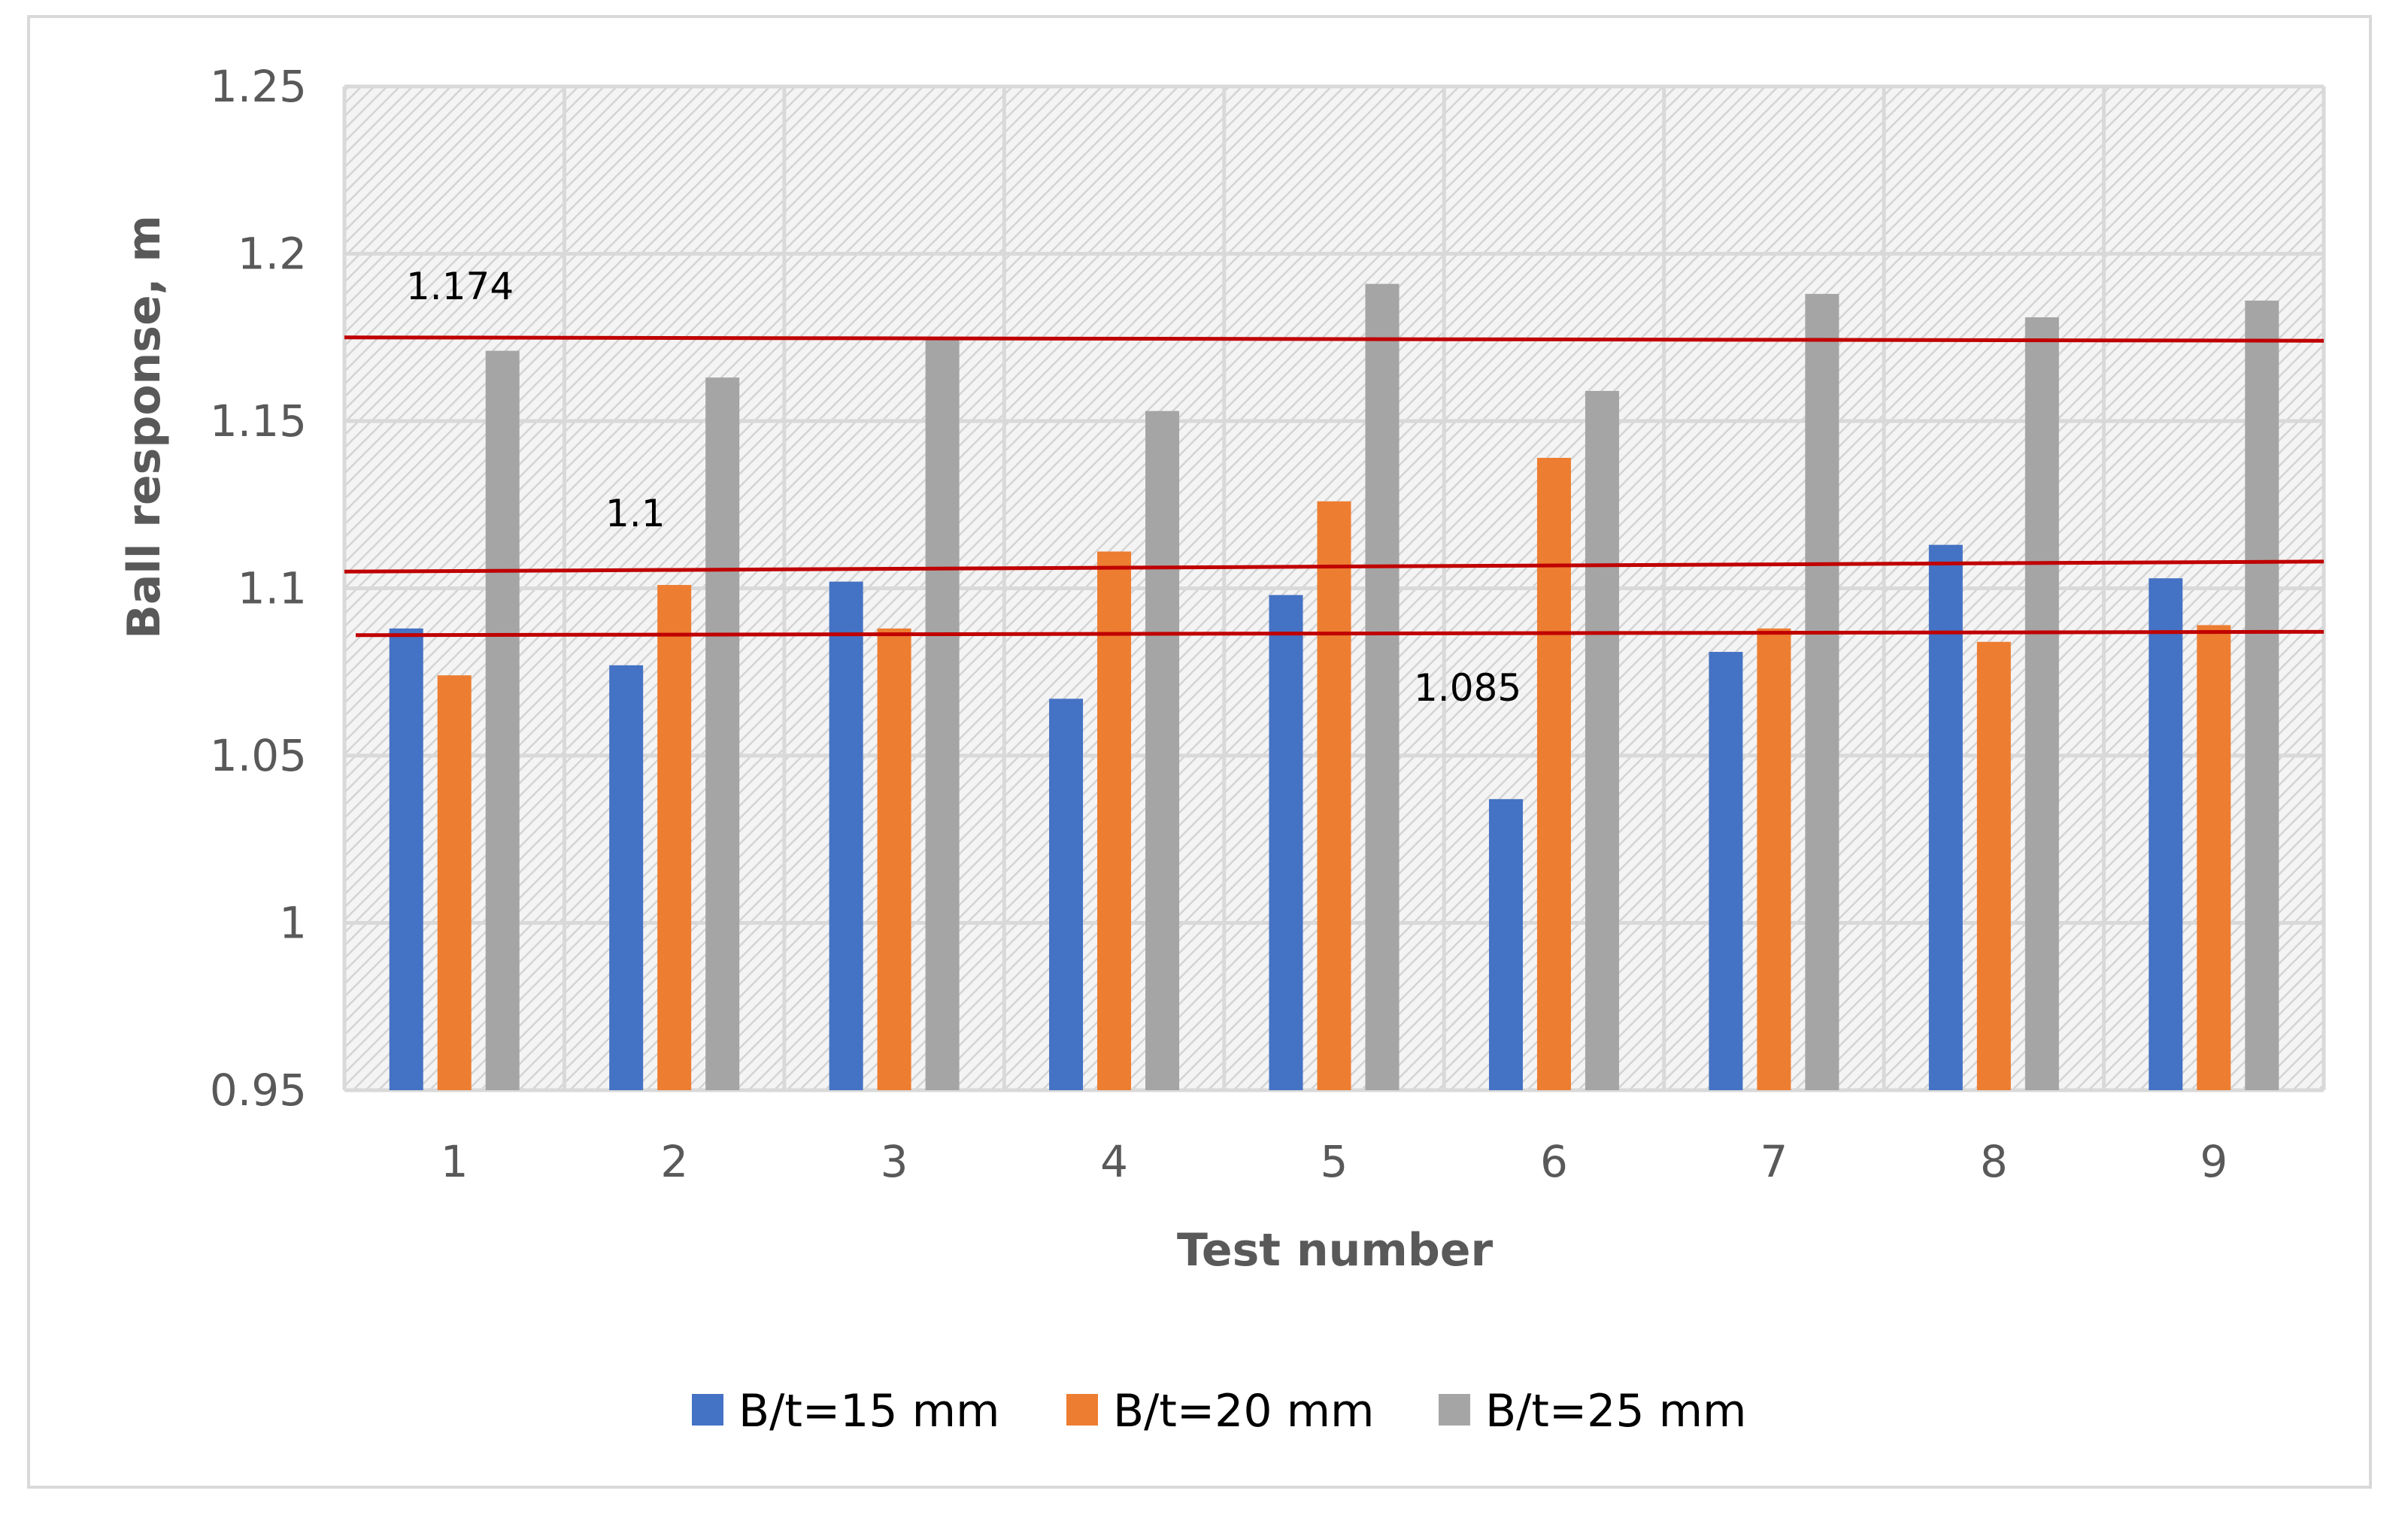 The width and height of the screenshot is (2408, 1518). Describe the element at coordinates (1774, 1161) in the screenshot. I see `x-tick-label: 7` at that location.